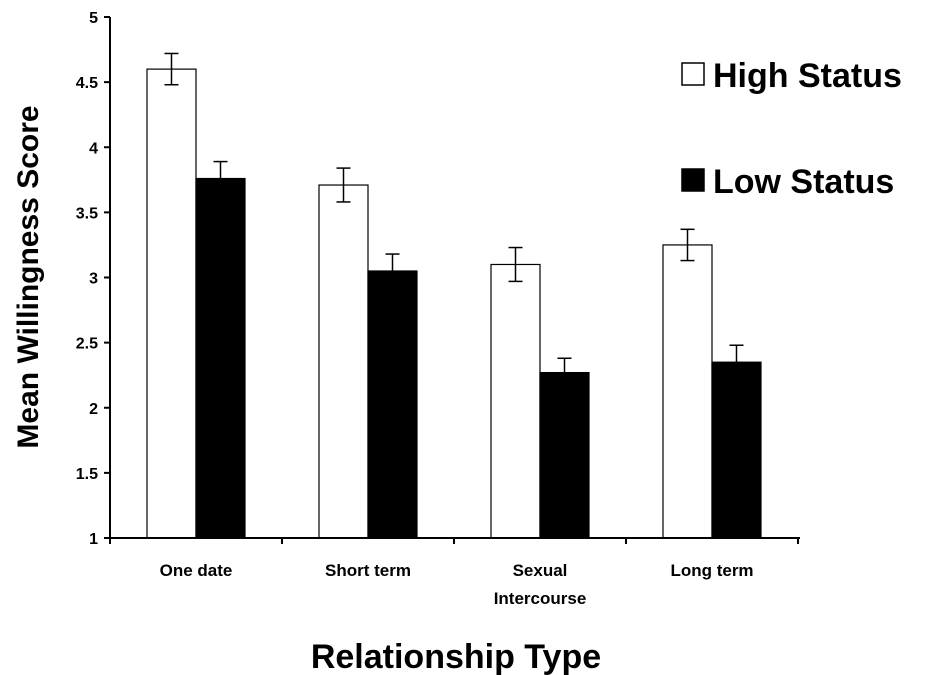  What do you see at coordinates (87, 83) in the screenshot?
I see `y-tick-label: 4.5` at bounding box center [87, 83].